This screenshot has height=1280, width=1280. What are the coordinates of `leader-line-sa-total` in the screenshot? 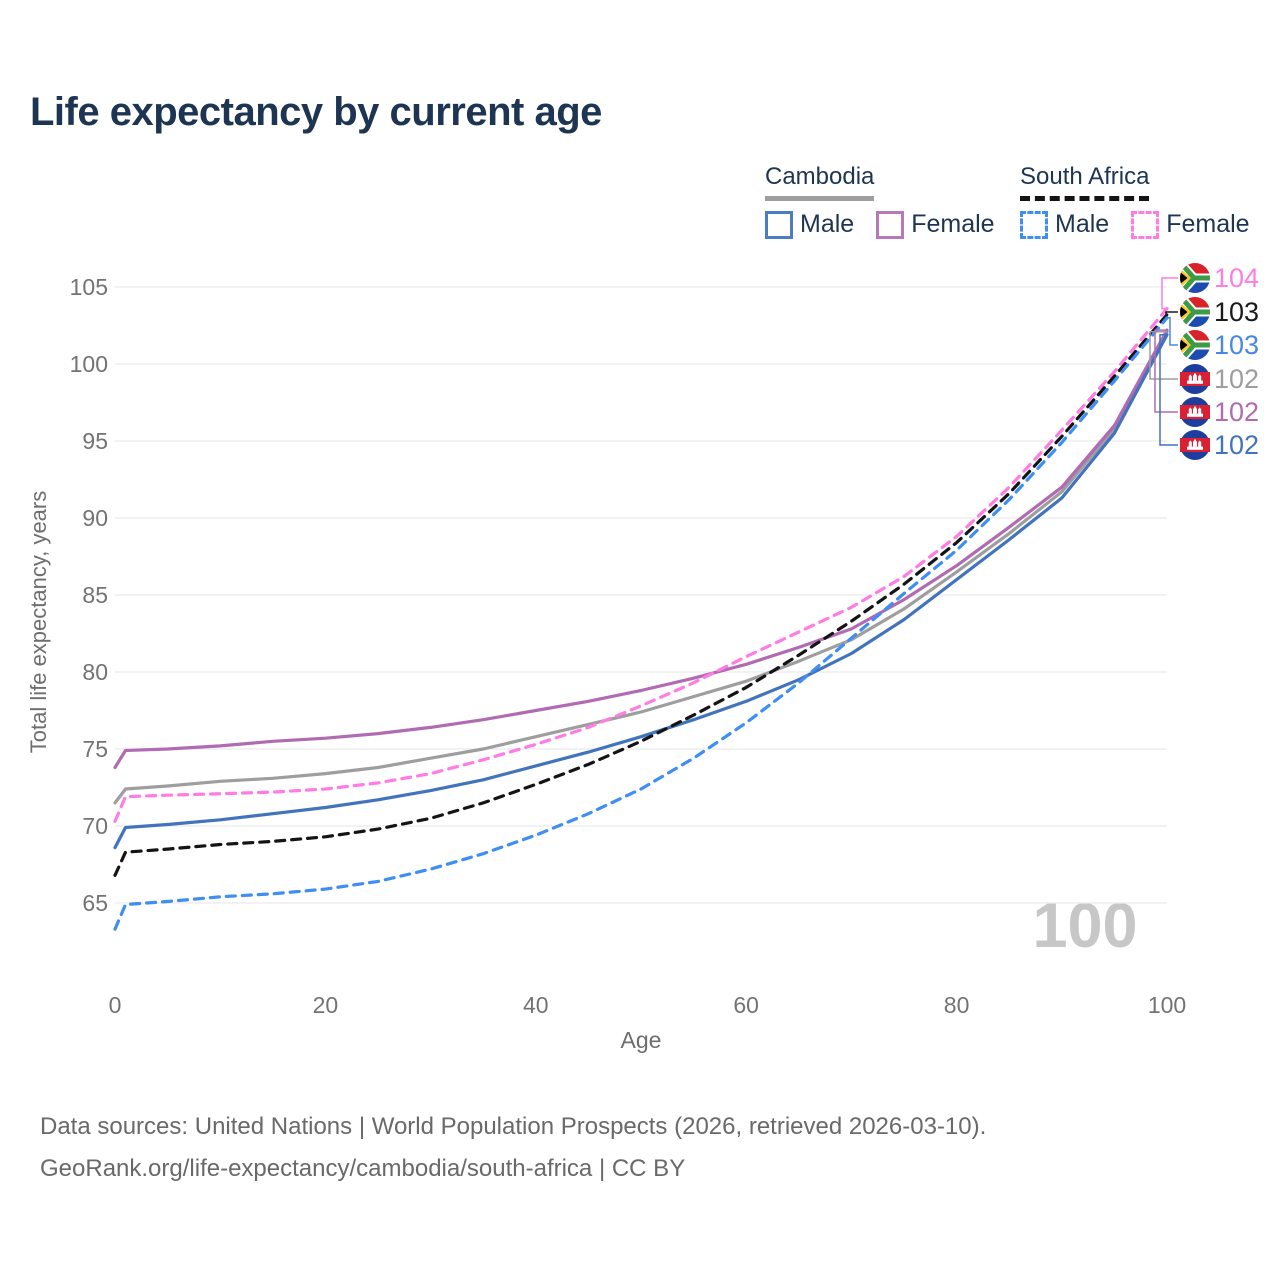 It's located at (1171, 313).